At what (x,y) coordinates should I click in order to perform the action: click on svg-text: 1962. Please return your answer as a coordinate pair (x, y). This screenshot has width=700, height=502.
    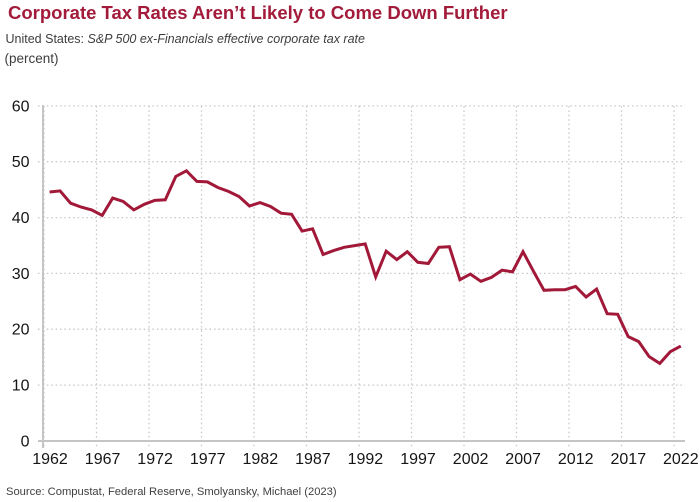
    Looking at the image, I should click on (50, 459).